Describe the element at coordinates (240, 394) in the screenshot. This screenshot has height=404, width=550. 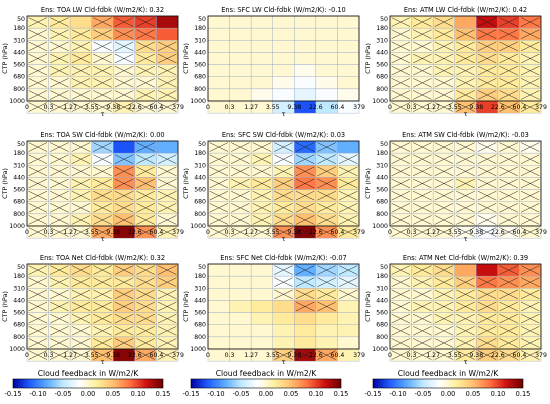
I see `colorbar-tick-label: -0.05` at that location.